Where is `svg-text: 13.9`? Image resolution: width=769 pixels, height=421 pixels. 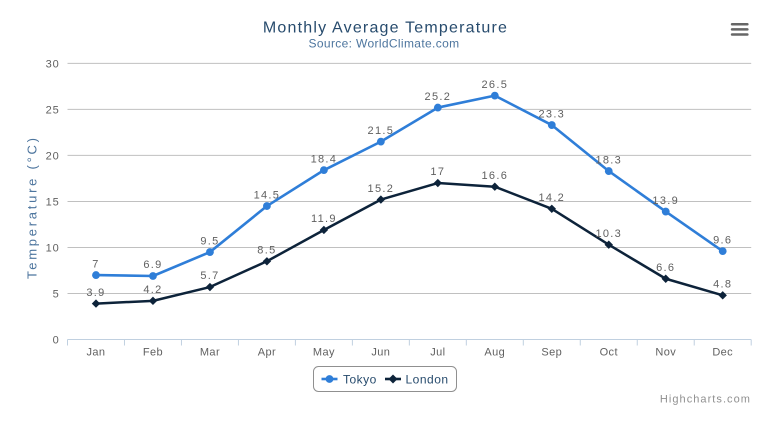
svg-text: 13.9 is located at coordinates (665, 201).